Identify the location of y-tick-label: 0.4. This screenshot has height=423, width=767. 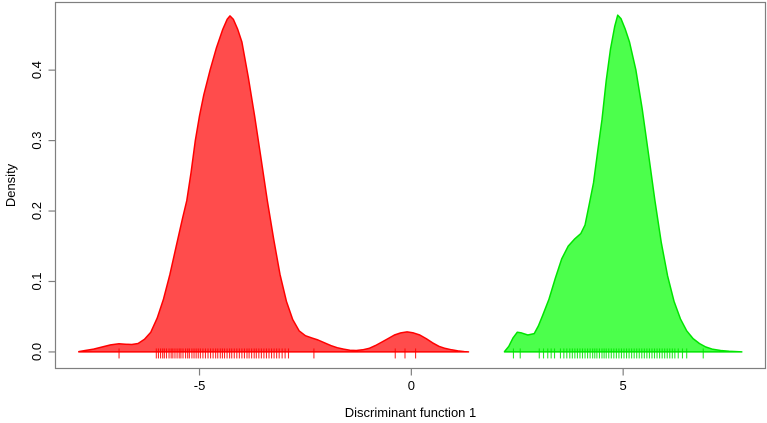
(36, 70).